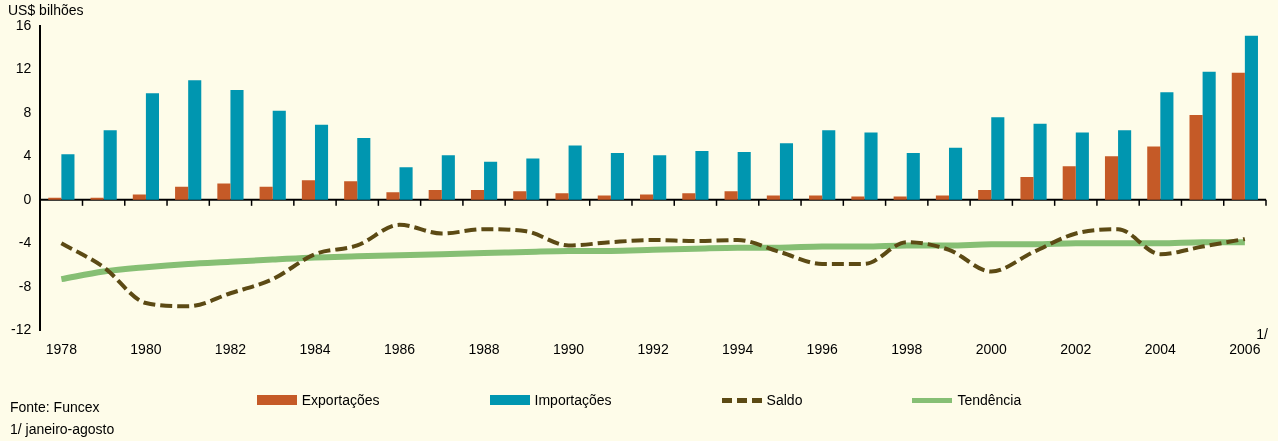 This screenshot has height=441, width=1278. What do you see at coordinates (21, 329) in the screenshot?
I see `y-tick-label: -12` at bounding box center [21, 329].